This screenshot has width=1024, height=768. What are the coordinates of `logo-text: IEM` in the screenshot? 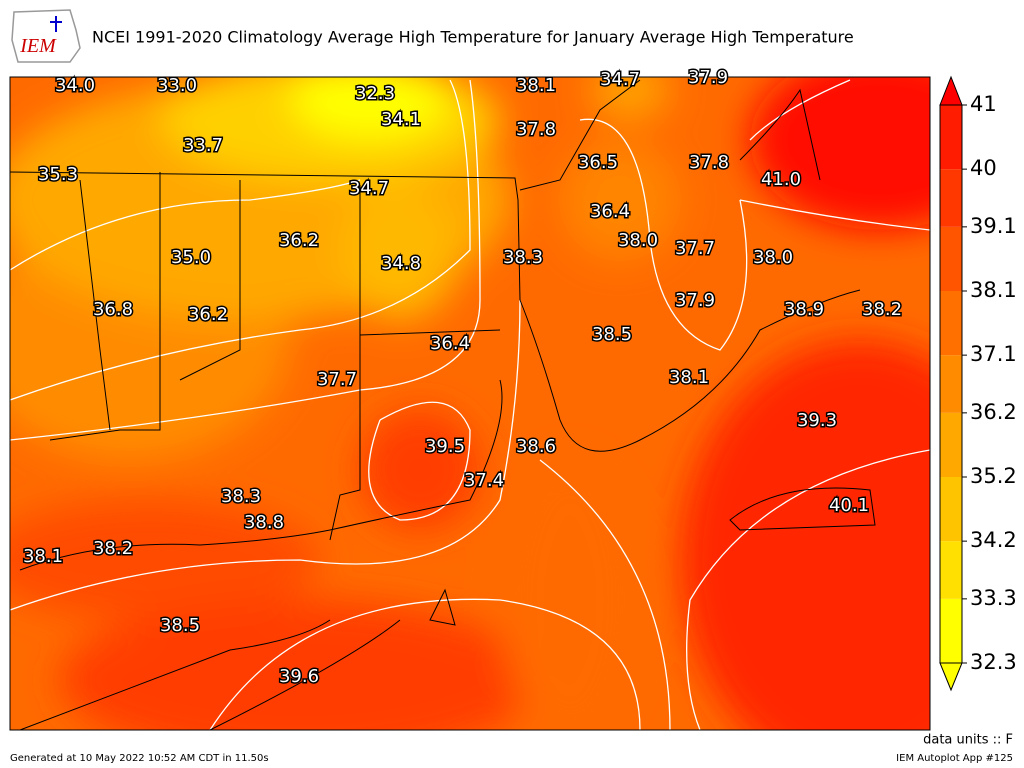 It's located at (38, 46).